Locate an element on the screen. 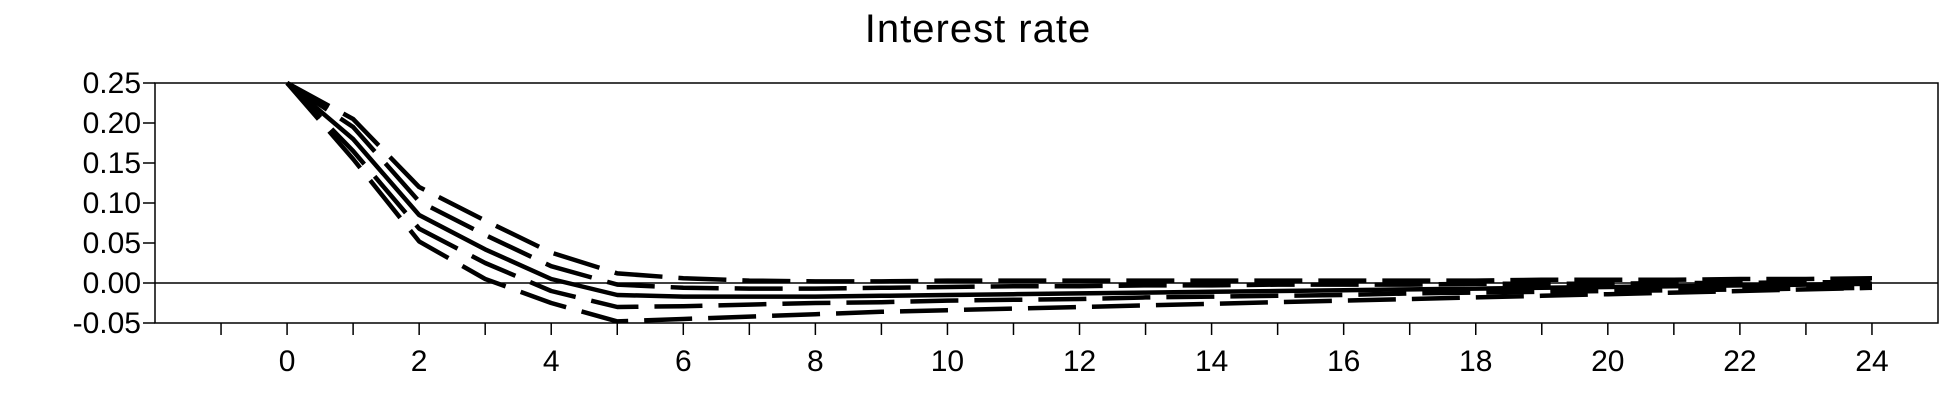 The image size is (1957, 403). x-tick-label: 16 is located at coordinates (1343, 361).